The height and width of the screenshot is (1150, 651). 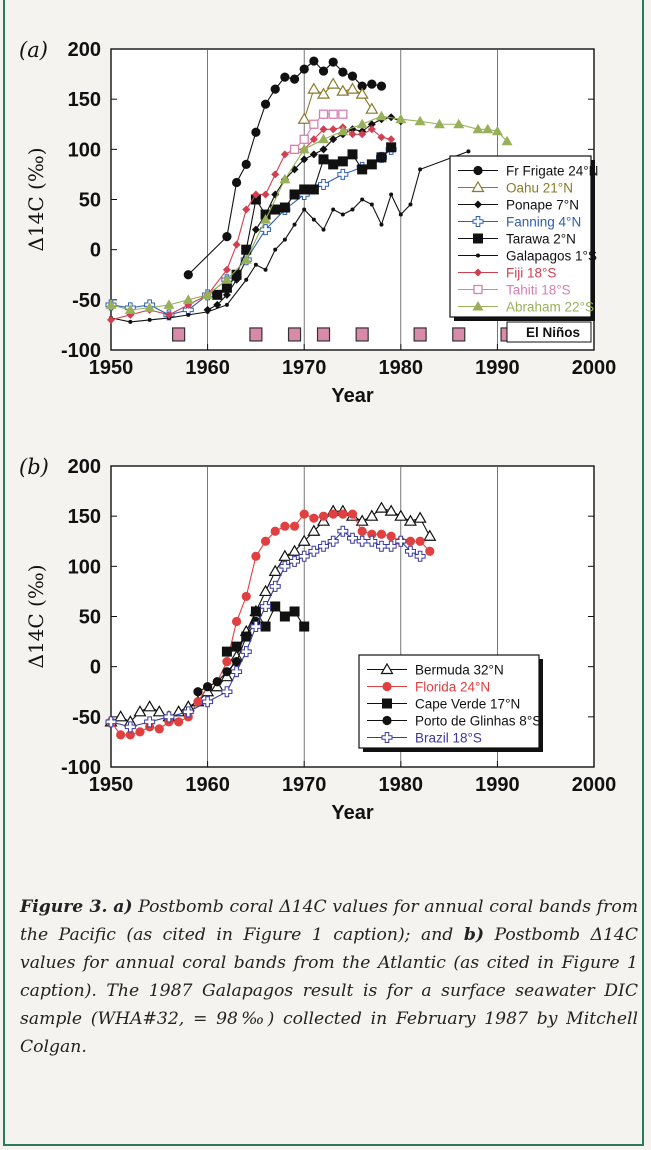 I want to click on el-nino-label: El Niños, so click(x=553, y=332).